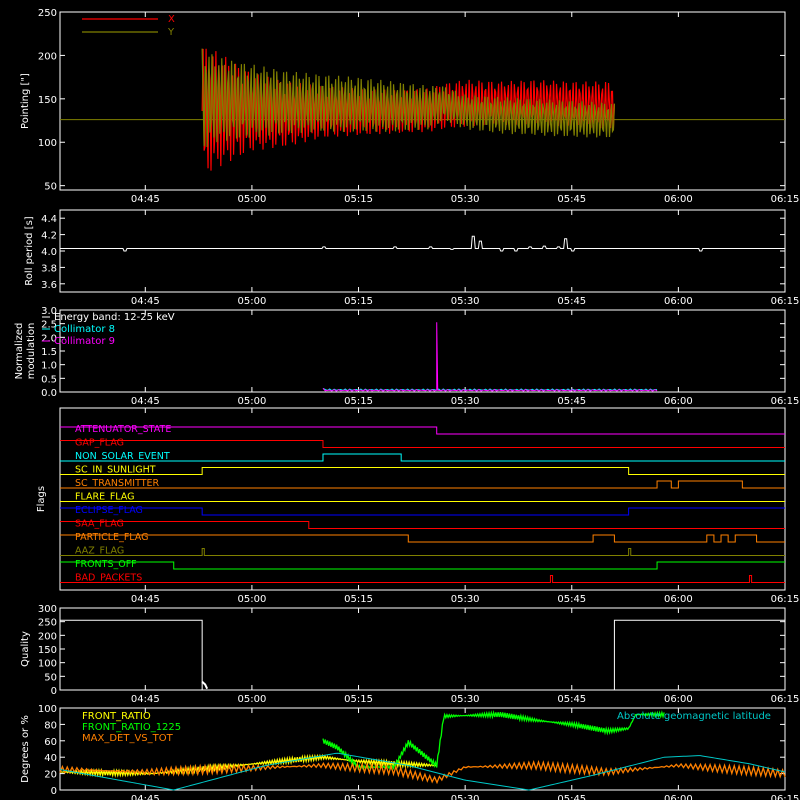  I want to click on y-tick-label: 1.0, so click(49, 366).